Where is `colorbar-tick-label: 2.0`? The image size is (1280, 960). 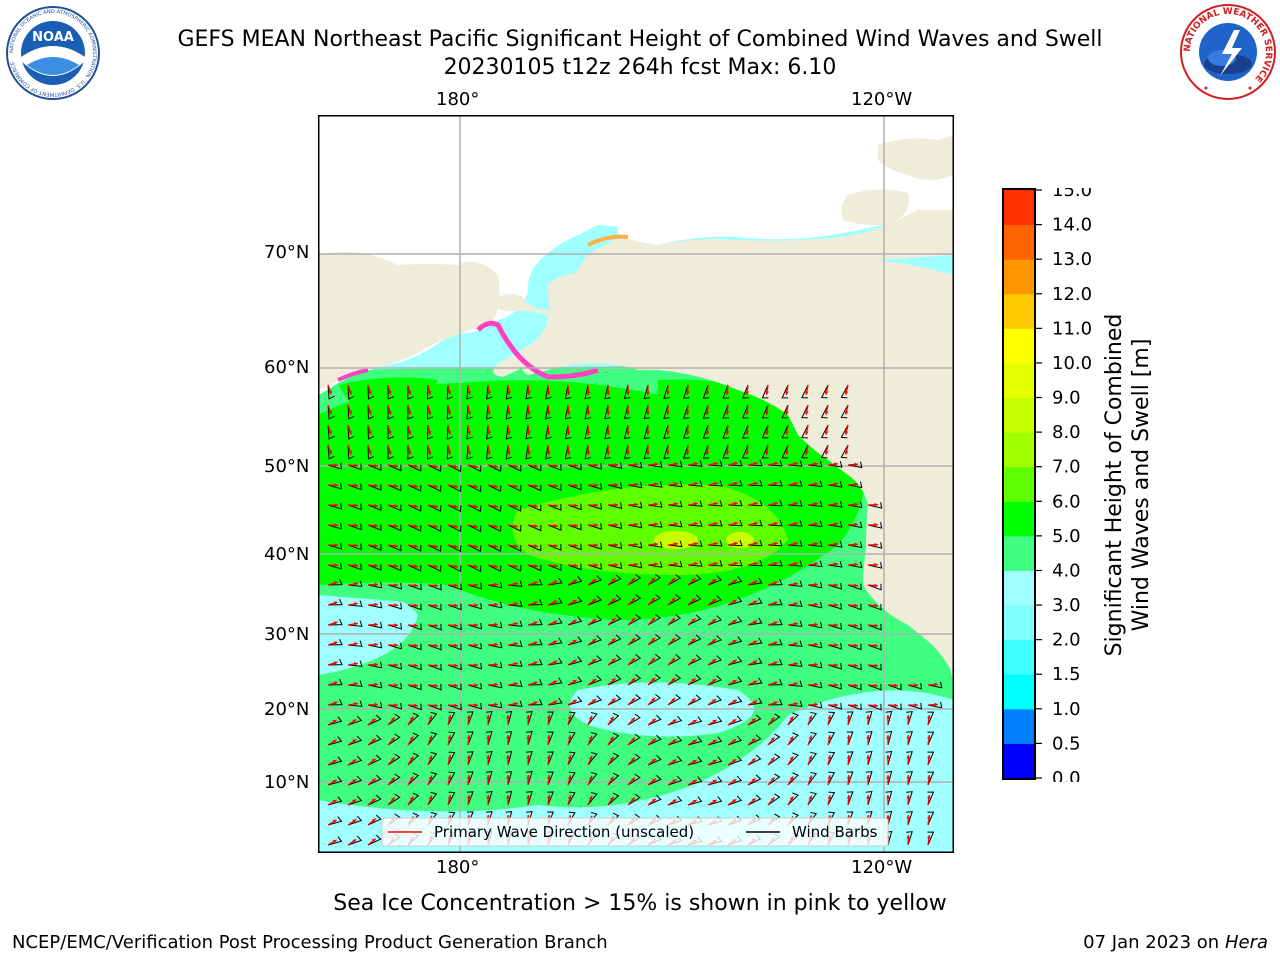 colorbar-tick-label: 2.0 is located at coordinates (1066, 640).